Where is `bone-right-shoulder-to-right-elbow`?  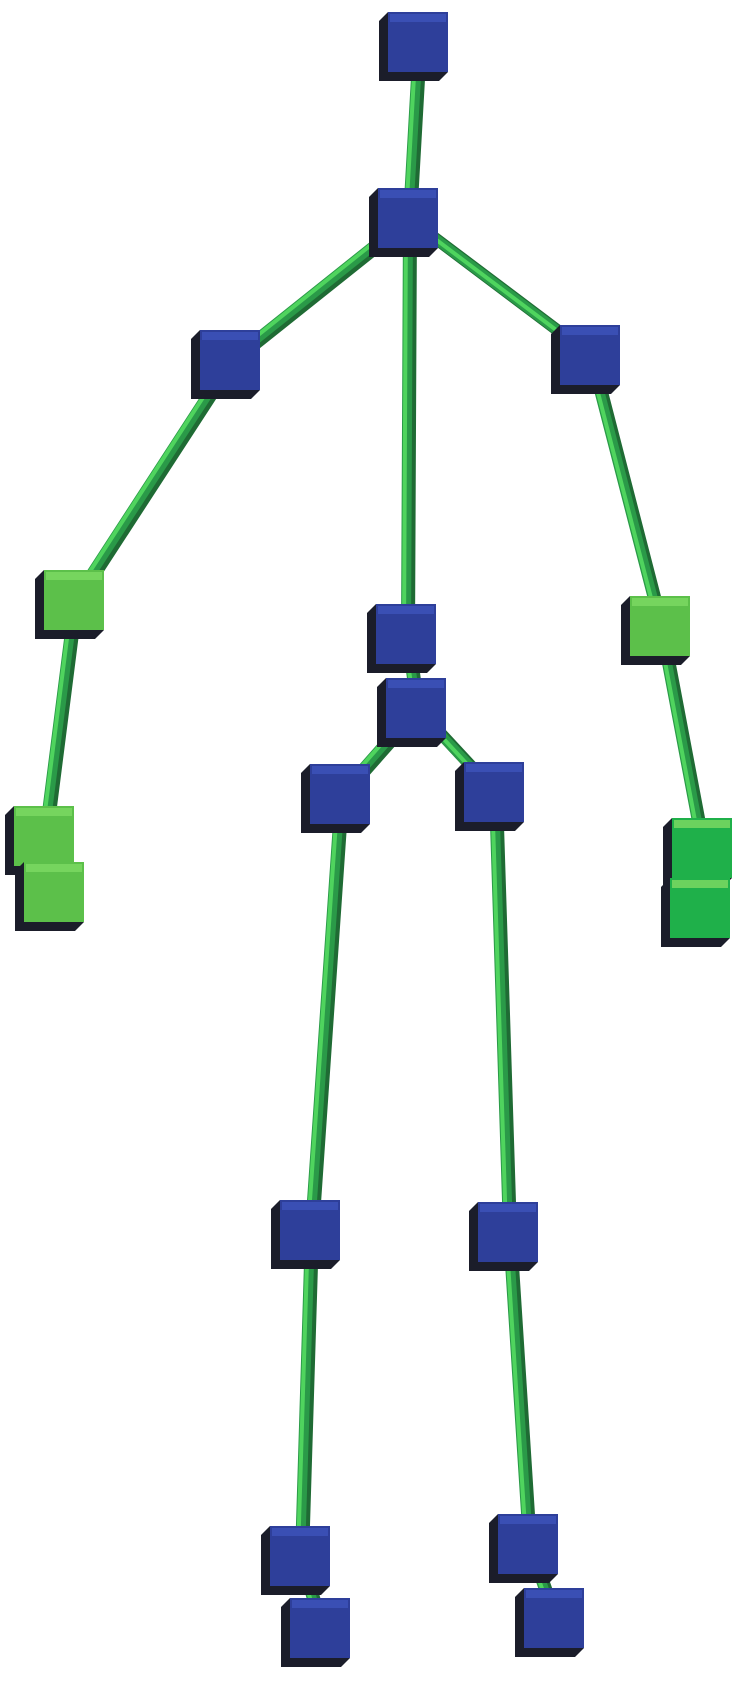
bone-right-shoulder-to-right-elbow is located at coordinates (627, 492).